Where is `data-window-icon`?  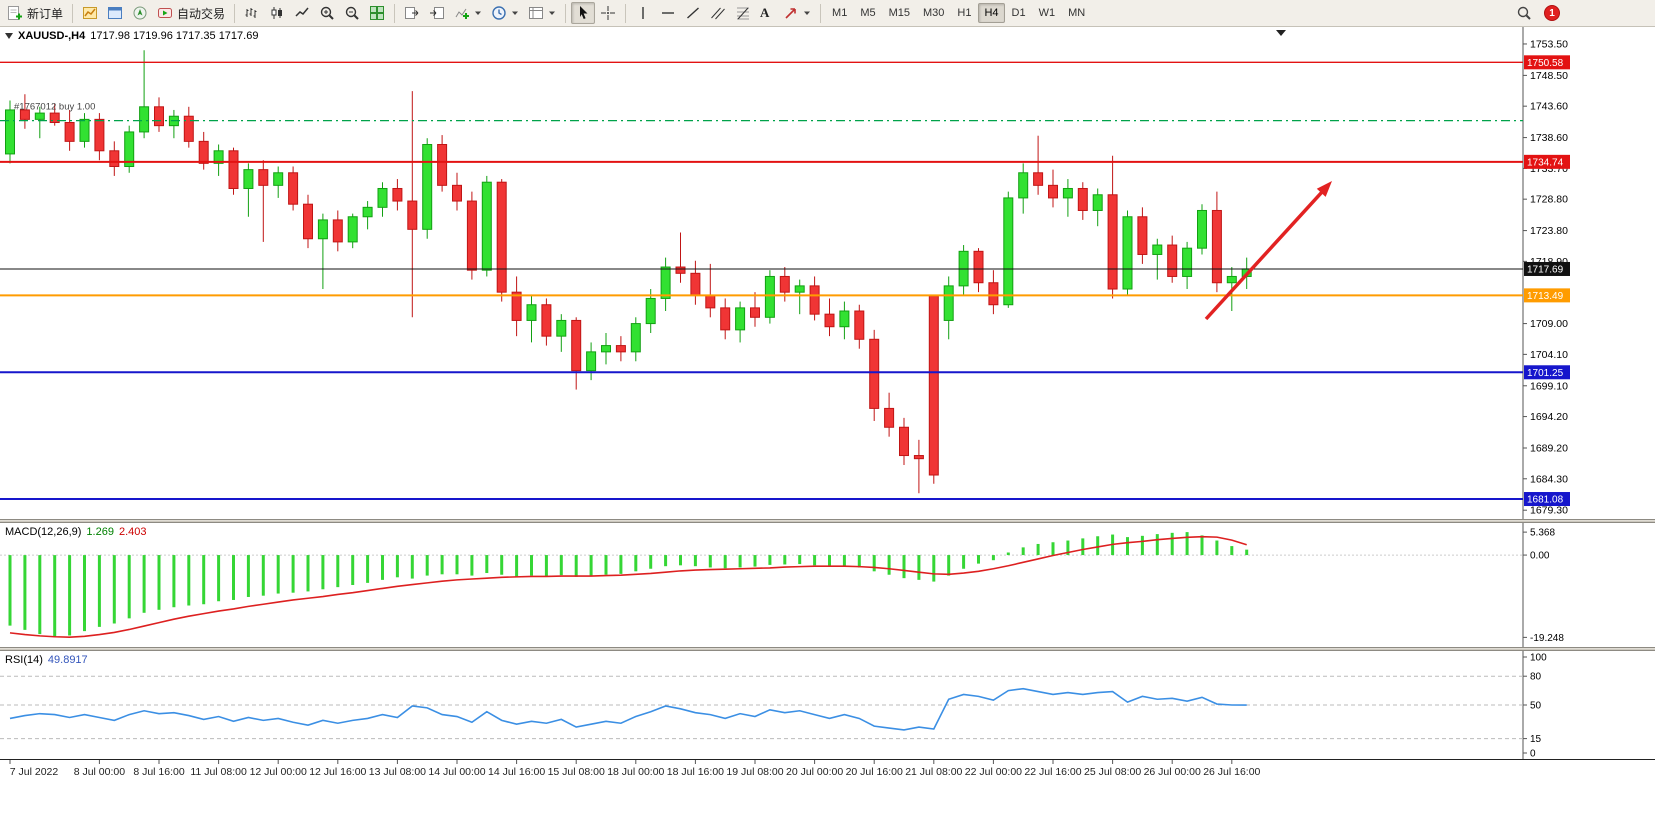 data-window-icon is located at coordinates (115, 13).